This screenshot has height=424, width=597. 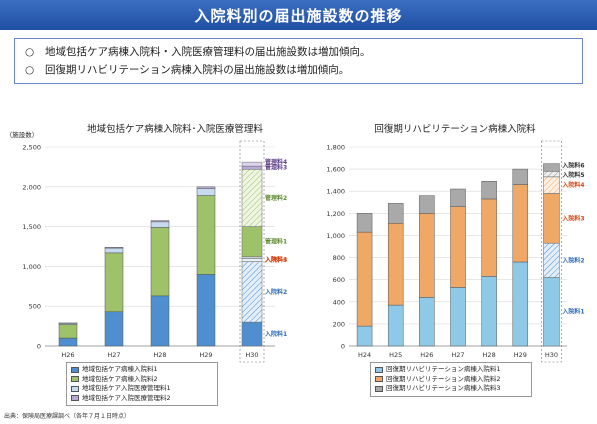 I want to click on y-tick-label: 1,600, so click(x=335, y=170).